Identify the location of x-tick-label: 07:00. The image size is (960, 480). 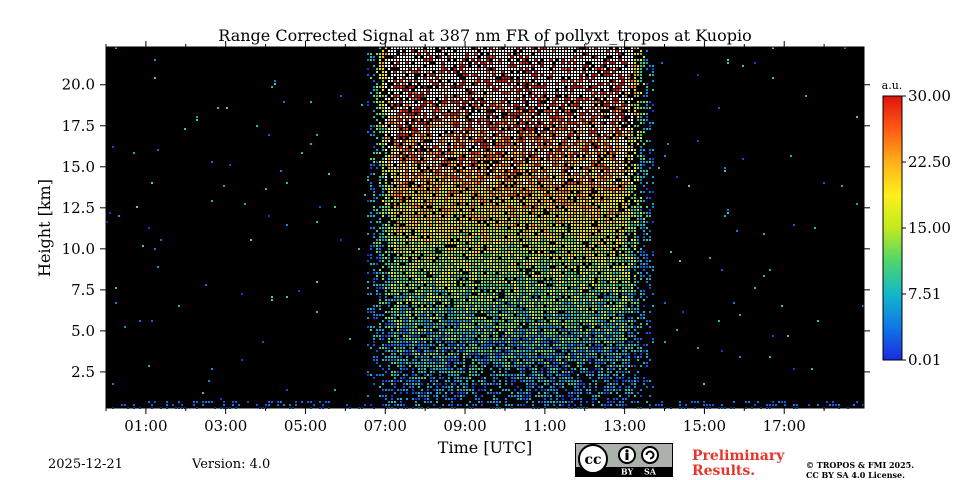
(385, 426).